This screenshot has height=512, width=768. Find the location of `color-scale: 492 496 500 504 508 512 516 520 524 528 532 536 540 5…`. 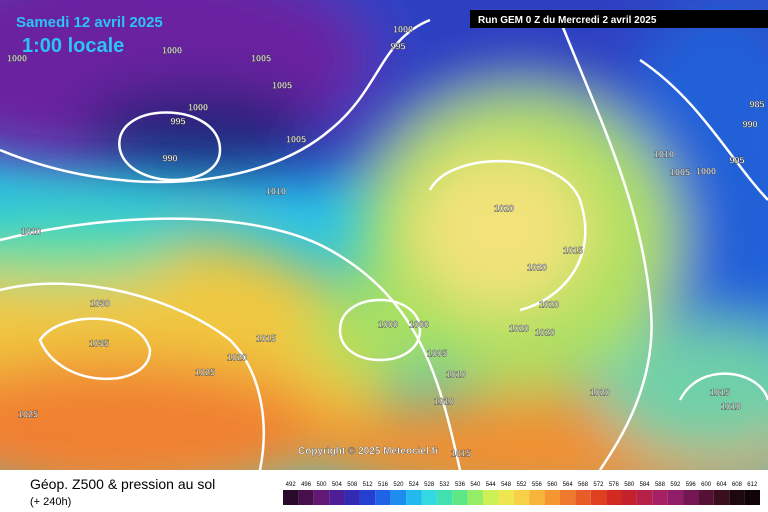

color-scale: 492 496 500 504 508 512 516 520 524 528 532 536 540 5… is located at coordinates (521, 493).